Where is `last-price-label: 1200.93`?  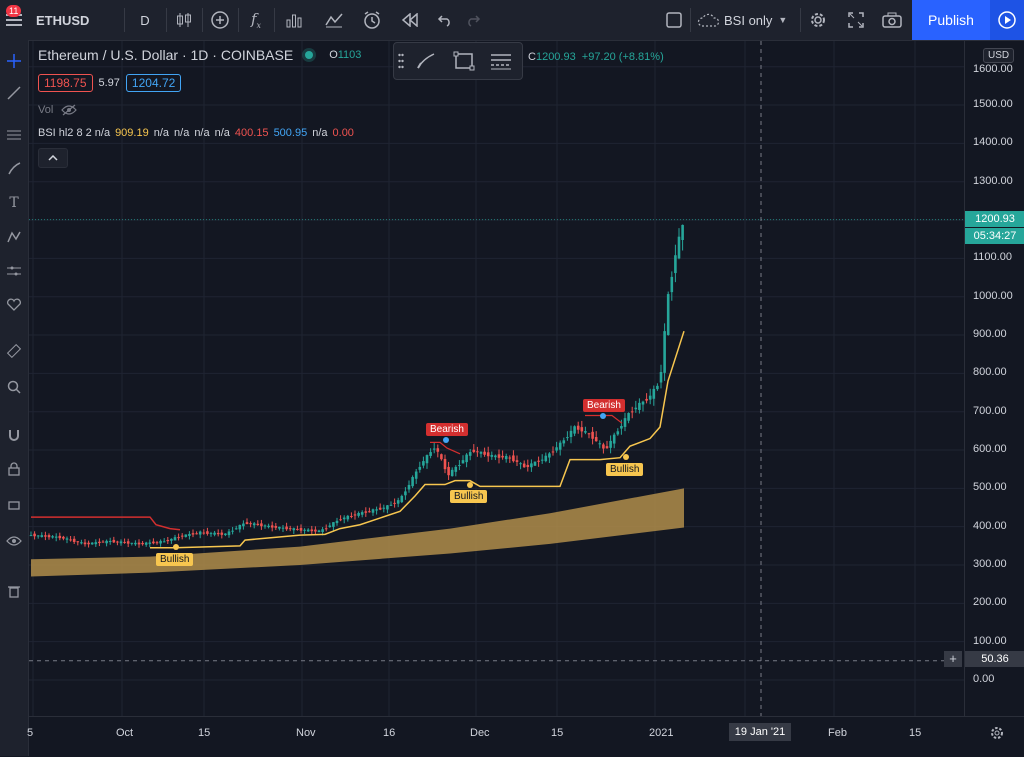 last-price-label: 1200.93 is located at coordinates (994, 219).